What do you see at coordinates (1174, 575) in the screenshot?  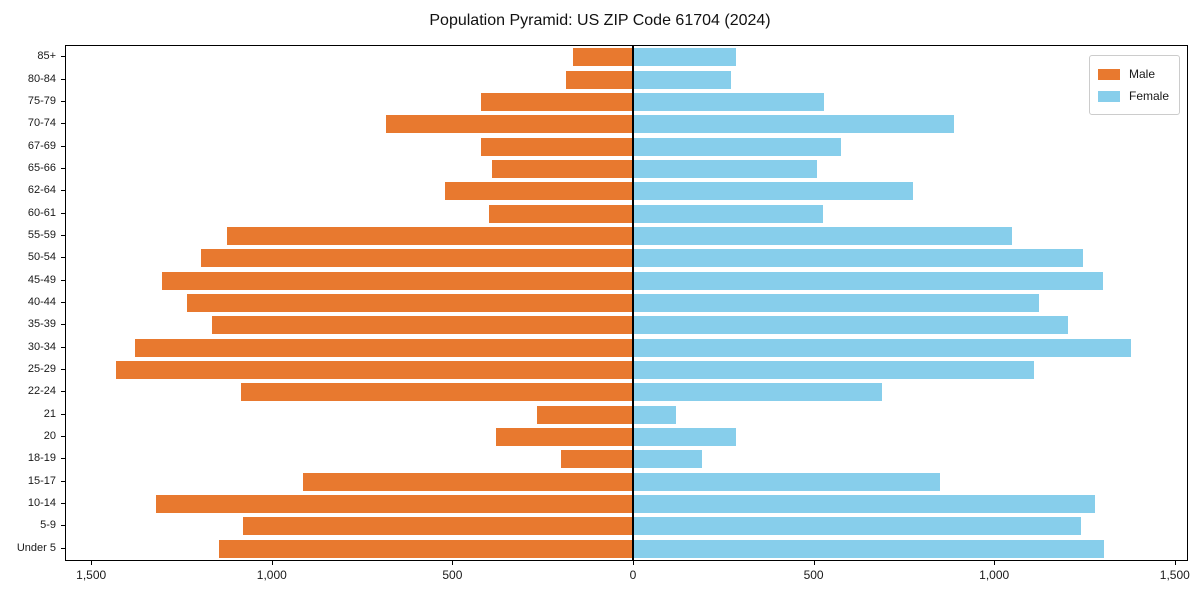 I see `x-tick-label: 1,500` at bounding box center [1174, 575].